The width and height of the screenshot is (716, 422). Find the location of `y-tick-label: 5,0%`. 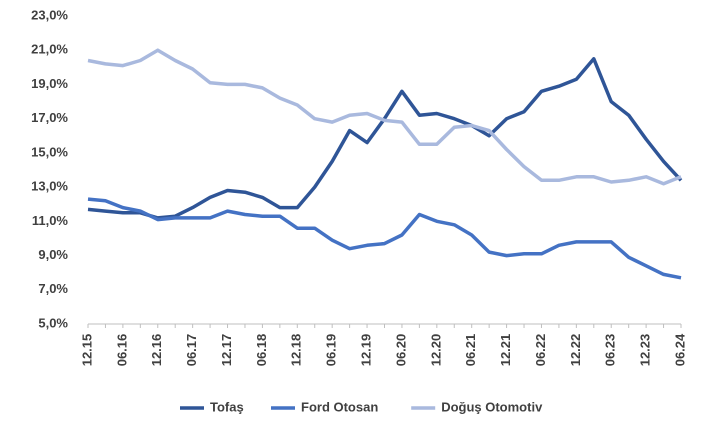

y-tick-label: 5,0% is located at coordinates (53, 322).